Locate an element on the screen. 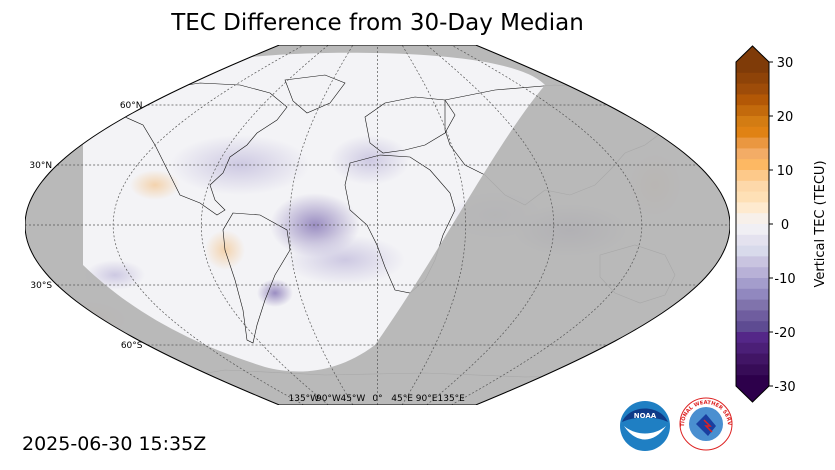 The width and height of the screenshot is (835, 470). lat-label: 30°S is located at coordinates (41, 286).